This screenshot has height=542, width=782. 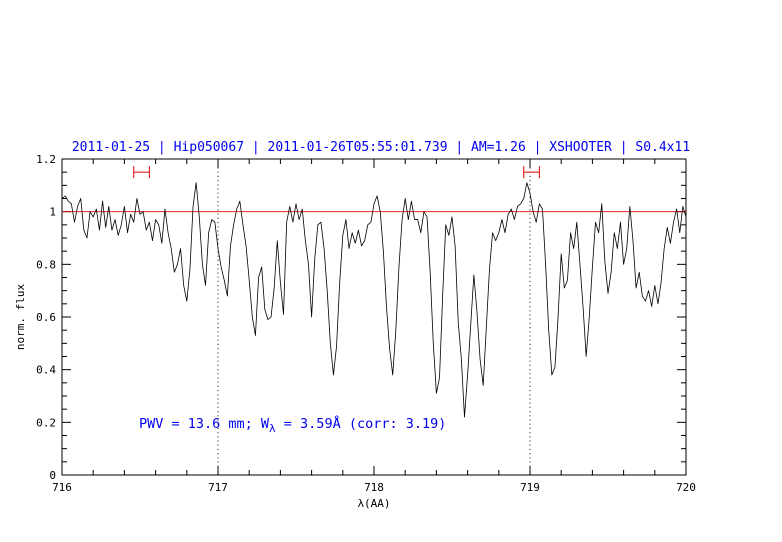 I want to click on ew-text: = 3.59Å (corr: 3.19), so click(x=361, y=423).